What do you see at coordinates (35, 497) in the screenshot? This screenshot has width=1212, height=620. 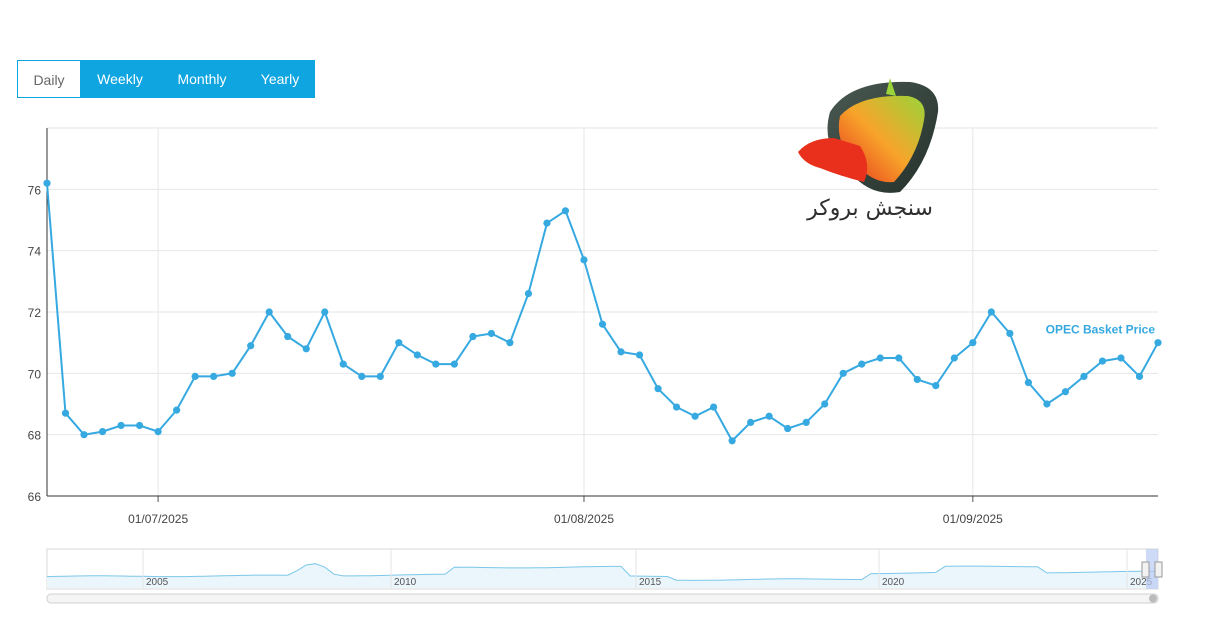 I see `y-tick-label: 66` at bounding box center [35, 497].